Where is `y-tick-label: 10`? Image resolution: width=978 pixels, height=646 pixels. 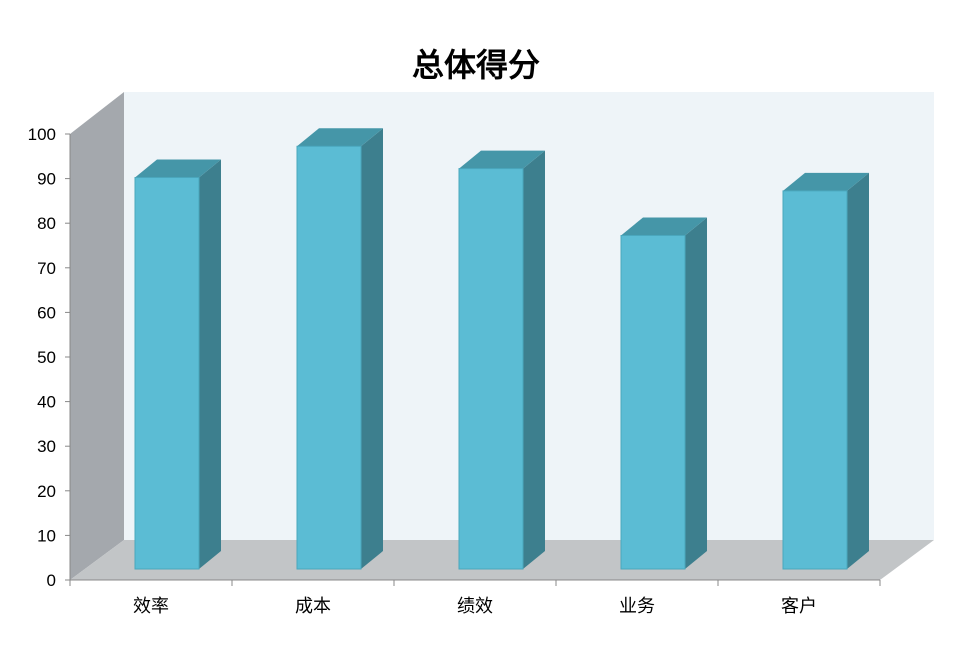
y-tick-label: 10 is located at coordinates (46, 535).